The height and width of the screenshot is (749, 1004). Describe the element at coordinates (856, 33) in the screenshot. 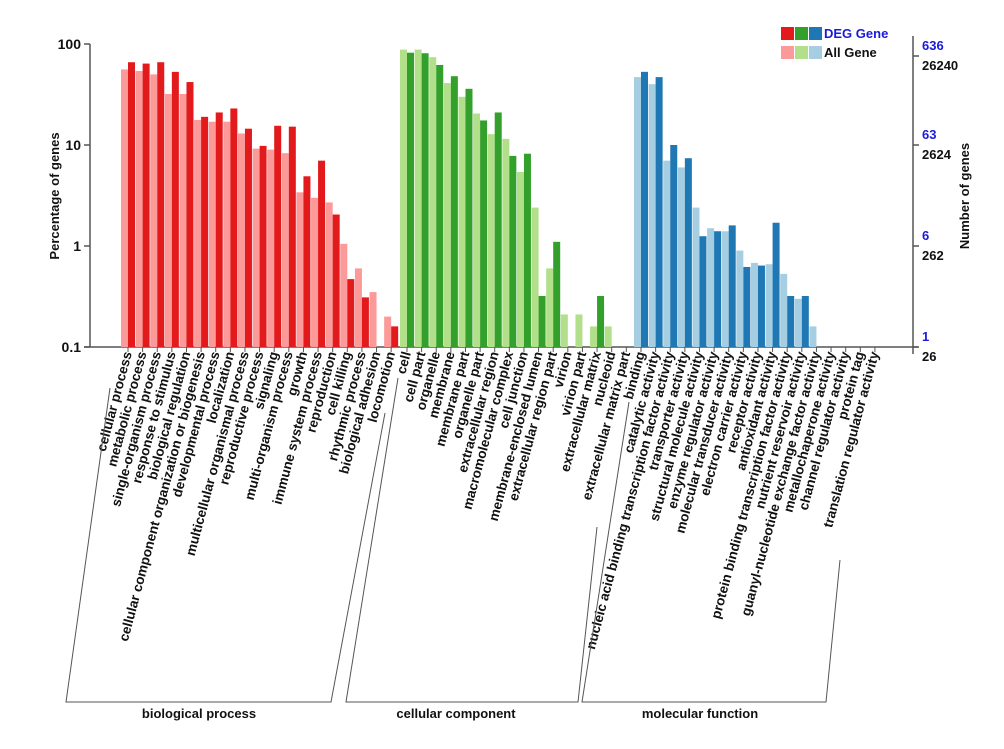

I see `legend-label: DEG Gene` at that location.